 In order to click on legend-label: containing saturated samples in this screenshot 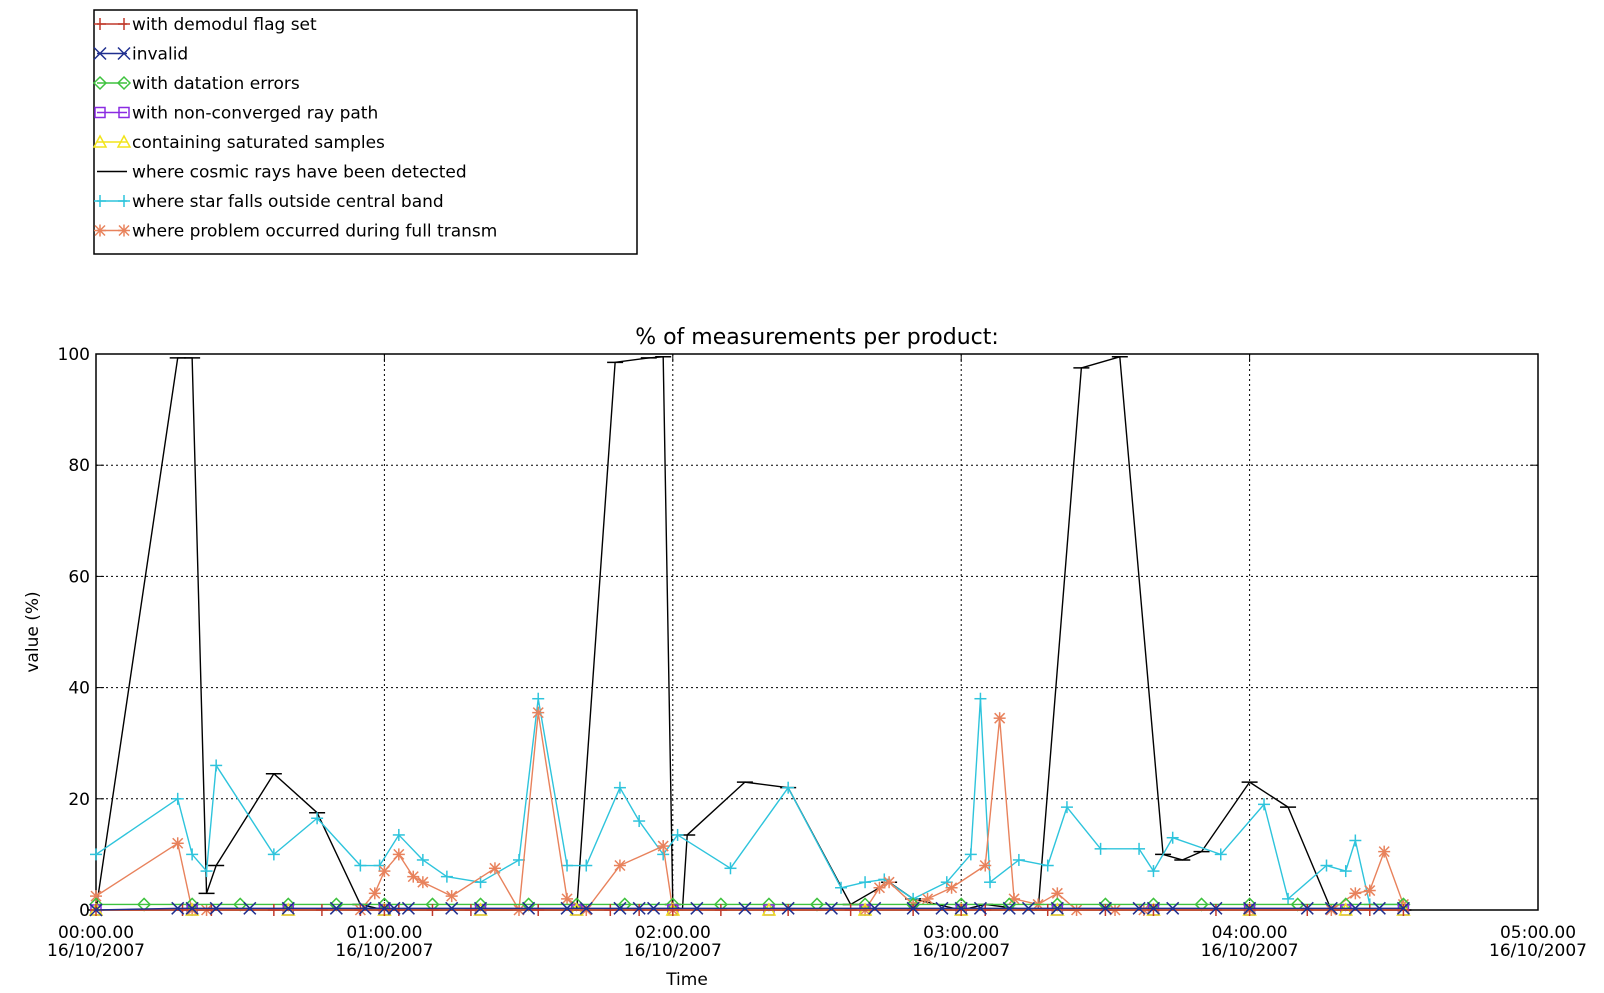, I will do `click(258, 143)`.